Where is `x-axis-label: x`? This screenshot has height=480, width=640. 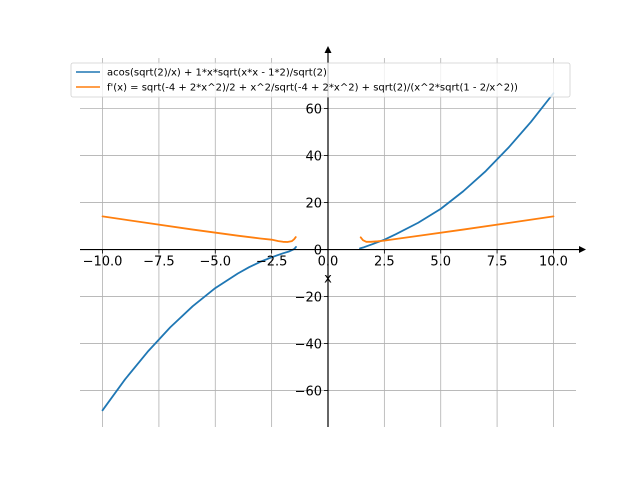
x-axis-label: x is located at coordinates (328, 279).